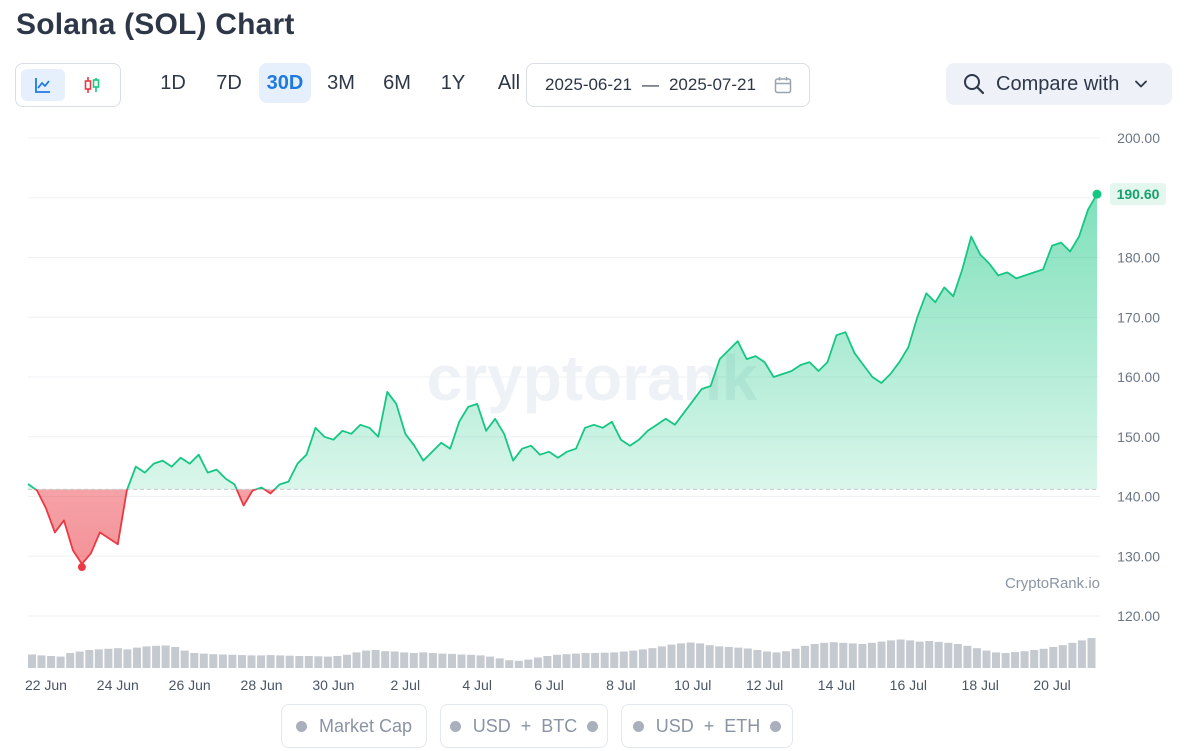 The height and width of the screenshot is (751, 1200). I want to click on legend-usd-eth: USD + ETH, so click(707, 726).